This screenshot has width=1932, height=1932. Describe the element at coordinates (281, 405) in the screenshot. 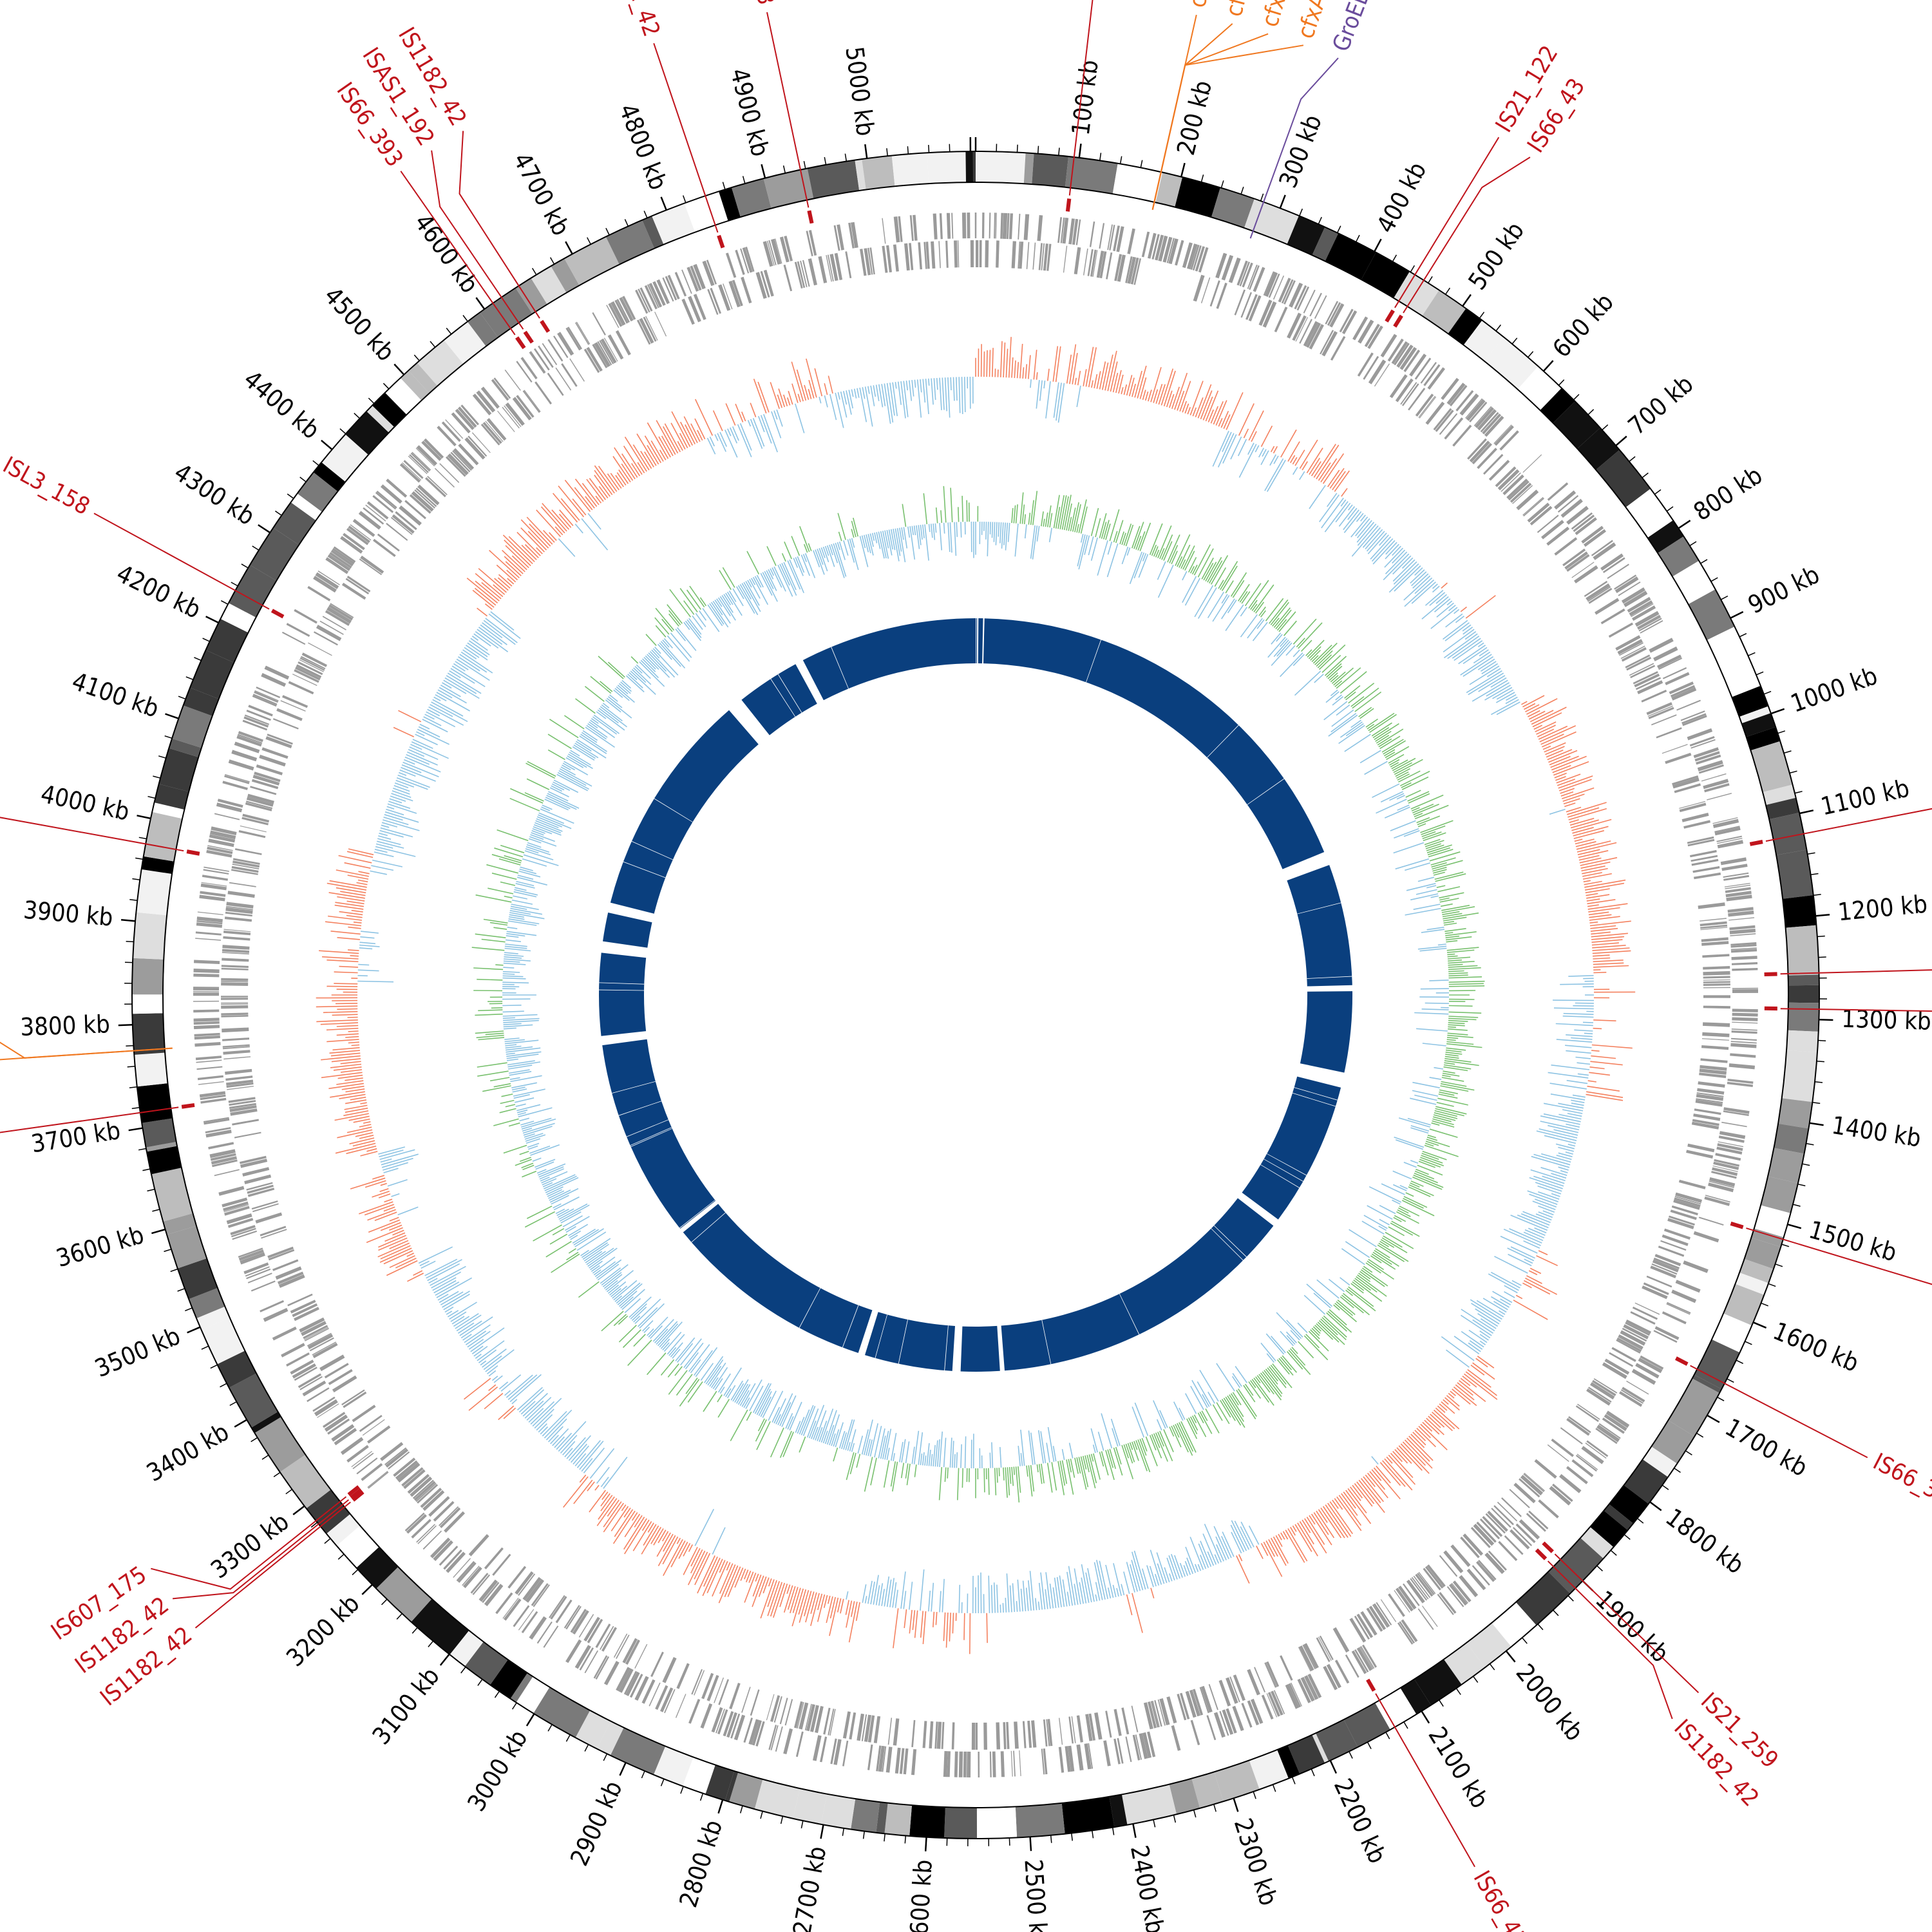

I see `position-label: 4400 kb` at that location.